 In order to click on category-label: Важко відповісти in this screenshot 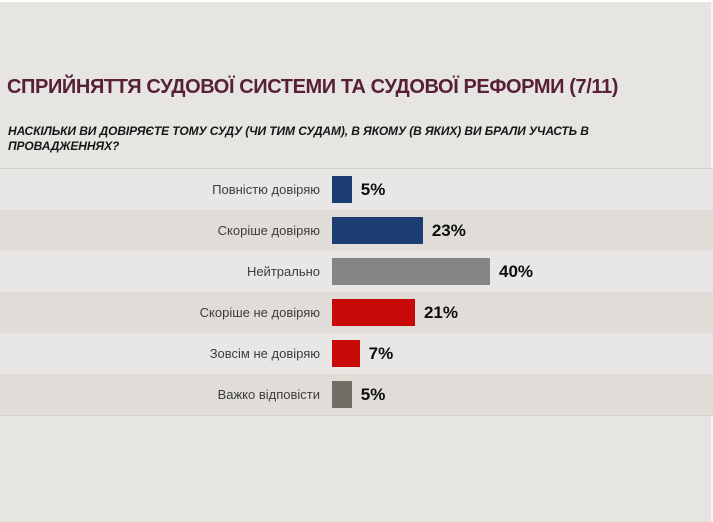, I will do `click(268, 394)`.